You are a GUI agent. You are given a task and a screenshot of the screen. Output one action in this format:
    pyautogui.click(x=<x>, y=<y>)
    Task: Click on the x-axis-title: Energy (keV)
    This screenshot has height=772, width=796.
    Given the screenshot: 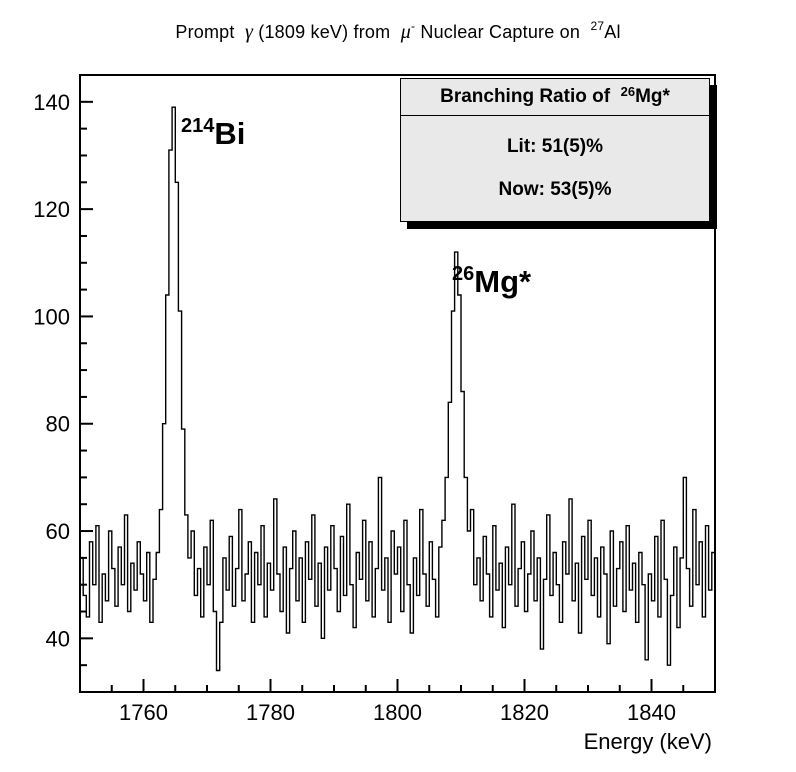 What is the action you would take?
    pyautogui.click(x=647, y=741)
    